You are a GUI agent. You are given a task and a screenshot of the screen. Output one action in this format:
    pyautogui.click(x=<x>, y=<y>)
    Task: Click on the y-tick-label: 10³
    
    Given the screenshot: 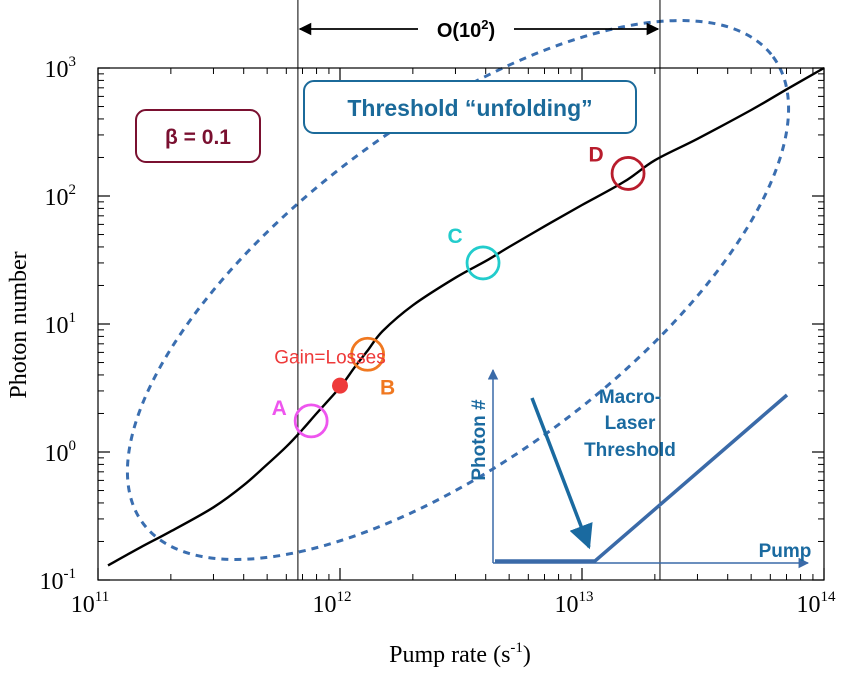 What is the action you would take?
    pyautogui.click(x=61, y=68)
    